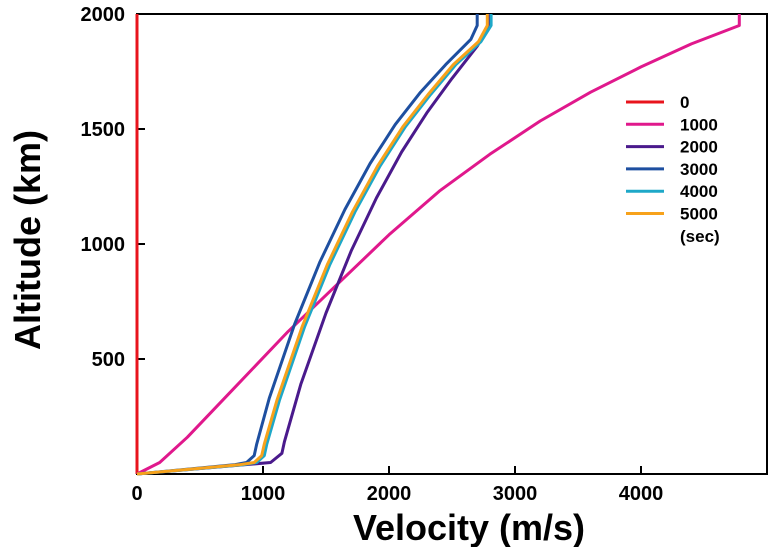 The width and height of the screenshot is (769, 547). I want to click on y-tick-label: 1500, so click(103, 130).